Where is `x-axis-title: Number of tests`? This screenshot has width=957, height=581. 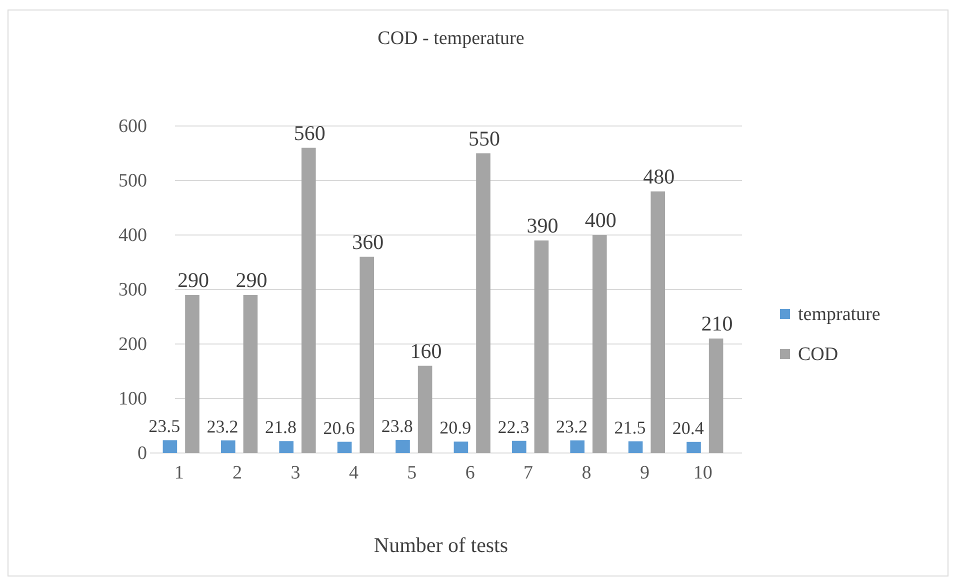 x-axis-title: Number of tests is located at coordinates (441, 545).